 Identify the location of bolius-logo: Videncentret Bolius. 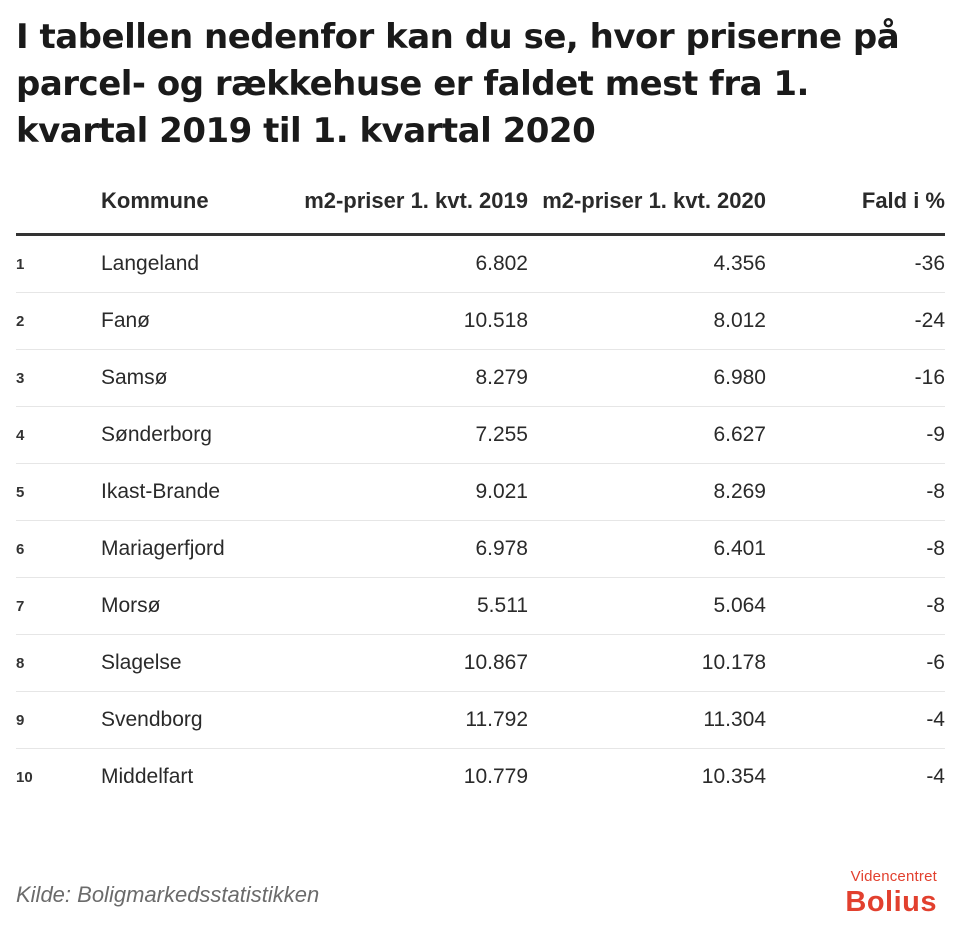
(891, 893).